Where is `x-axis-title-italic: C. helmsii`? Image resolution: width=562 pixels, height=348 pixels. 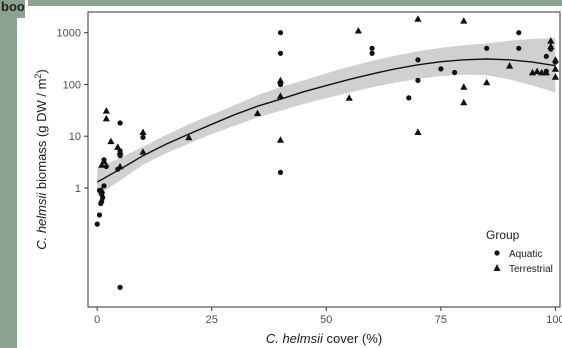
x-axis-title-italic: C. helmsii is located at coordinates (295, 338).